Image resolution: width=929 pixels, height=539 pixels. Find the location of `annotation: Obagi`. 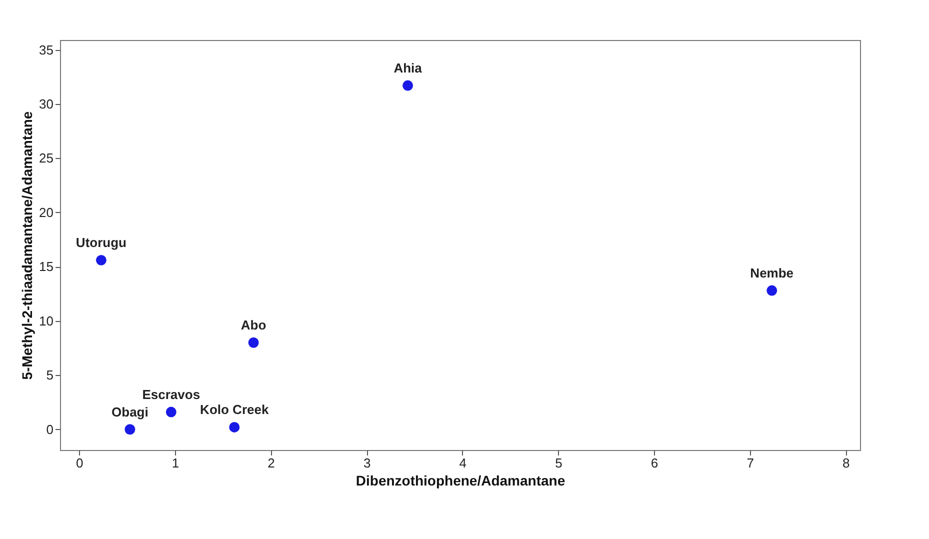

annotation: Obagi is located at coordinates (130, 412).